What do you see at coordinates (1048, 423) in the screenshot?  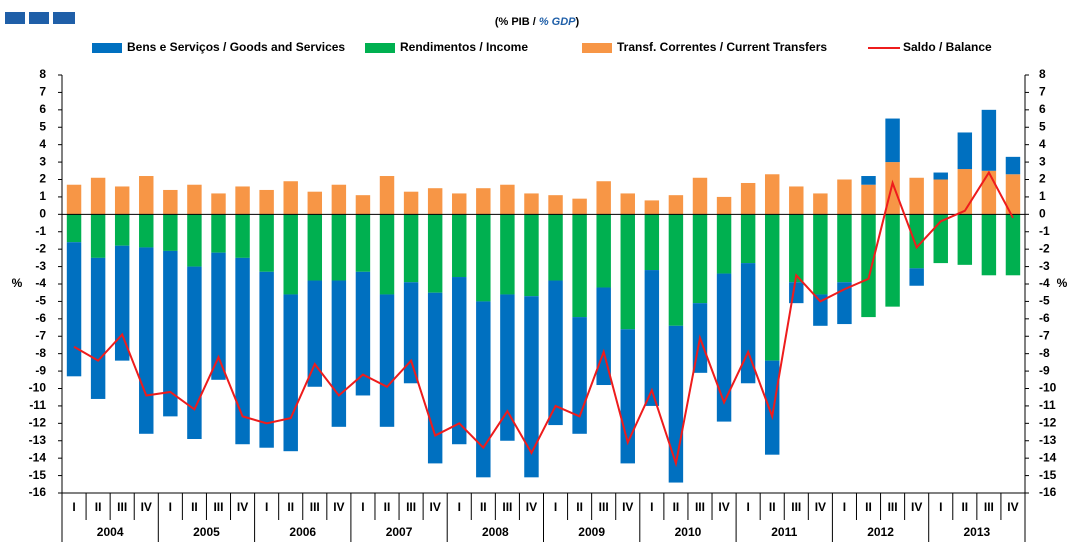 I see `y2-tick-label: -12` at bounding box center [1048, 423].